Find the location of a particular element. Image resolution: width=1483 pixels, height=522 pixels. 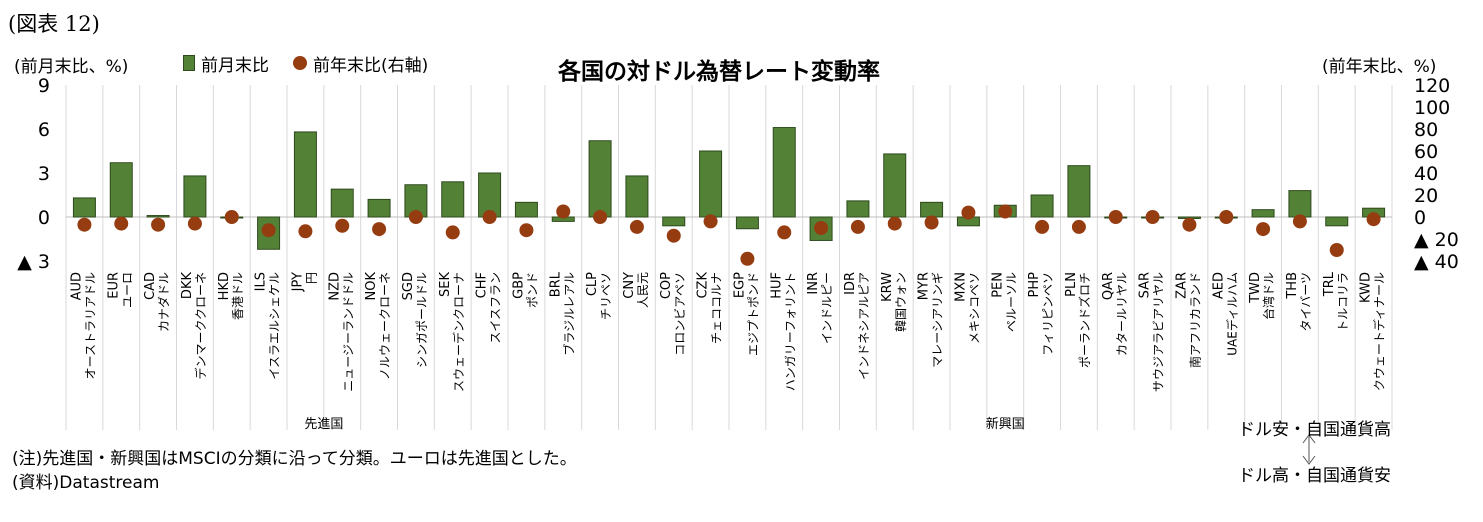

category-code: JPY is located at coordinates (297, 282).